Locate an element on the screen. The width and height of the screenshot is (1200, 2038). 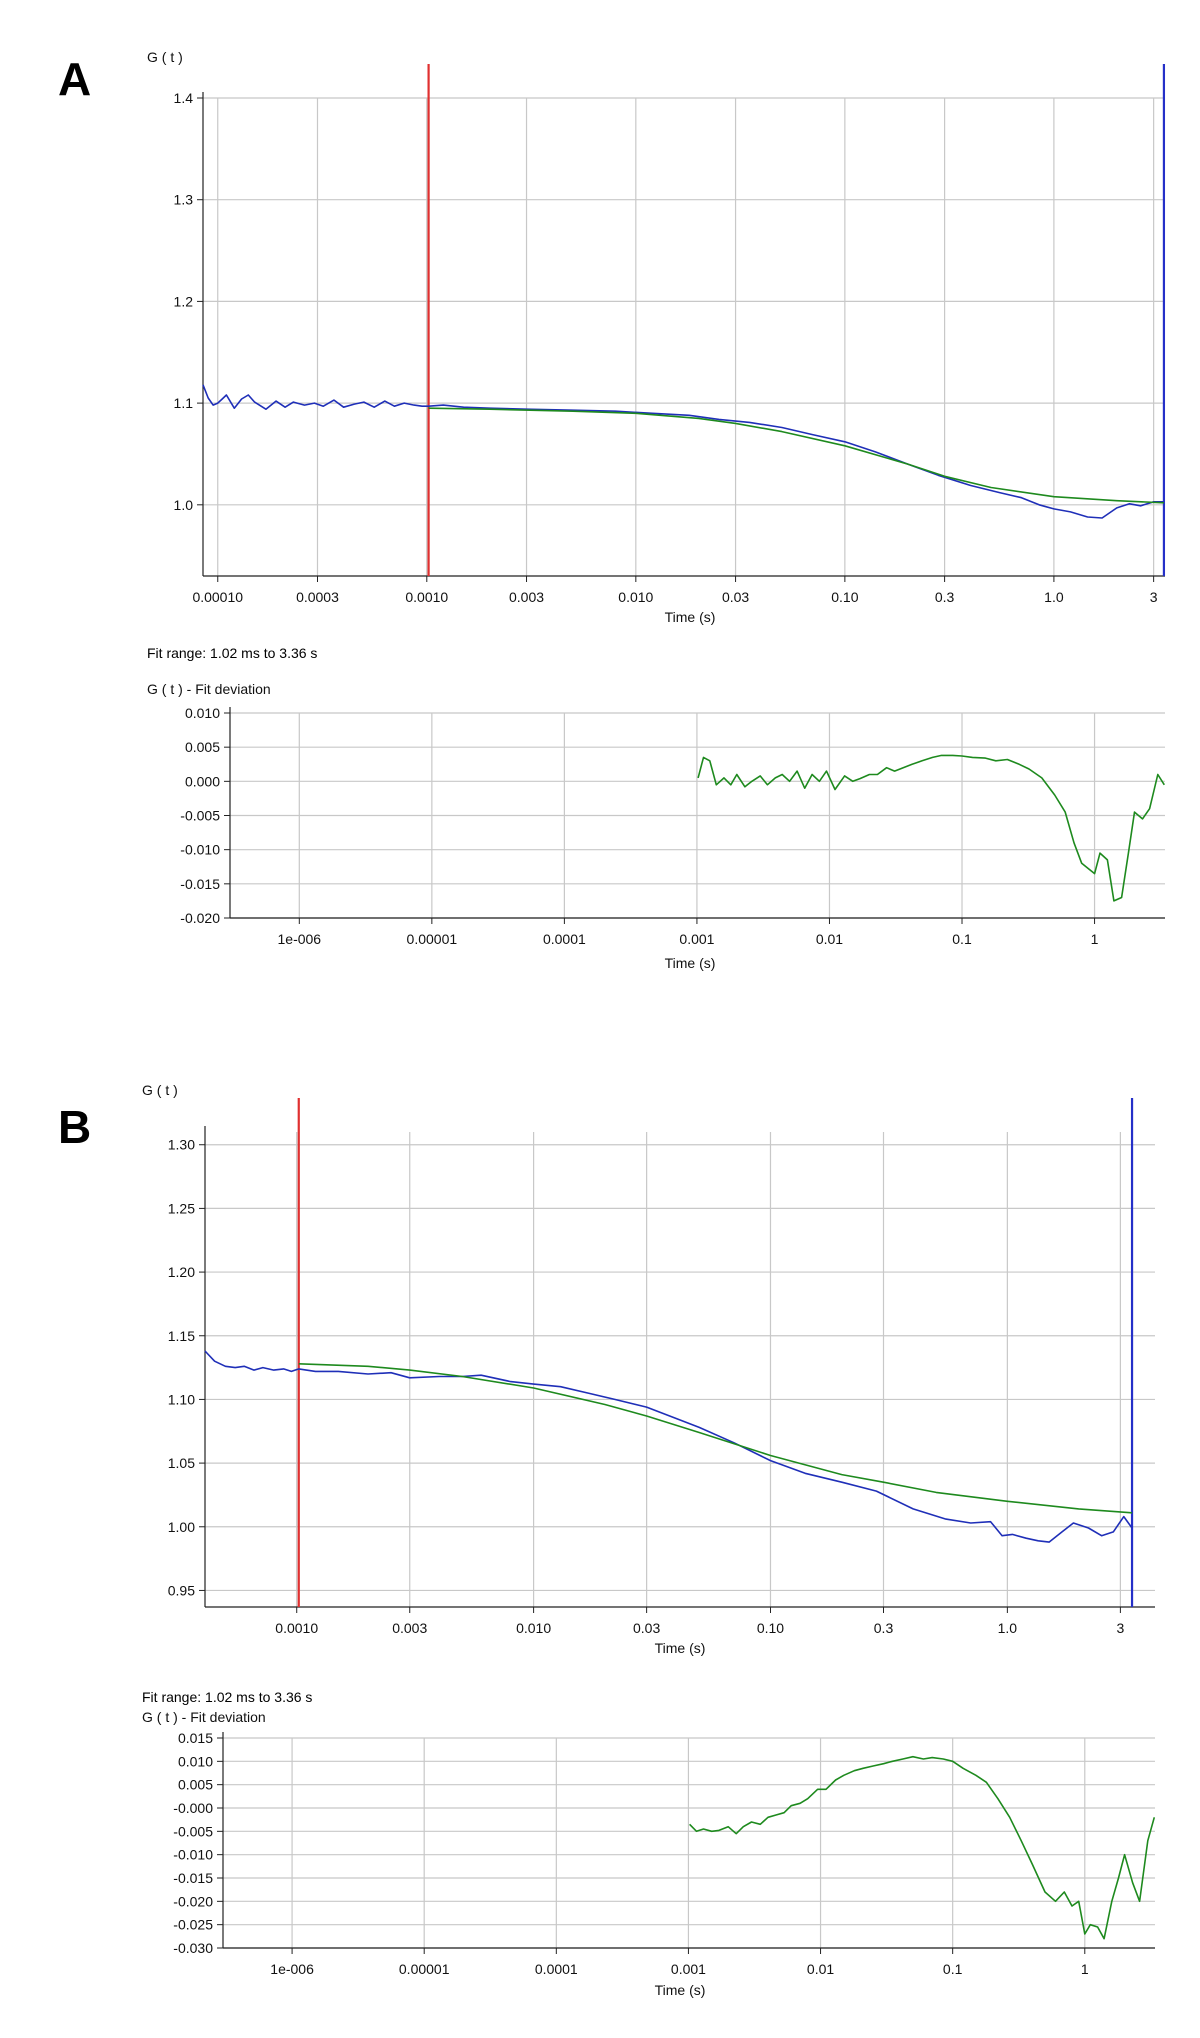
panel-b-main-xtick-label: 0.003 is located at coordinates (409, 1628).